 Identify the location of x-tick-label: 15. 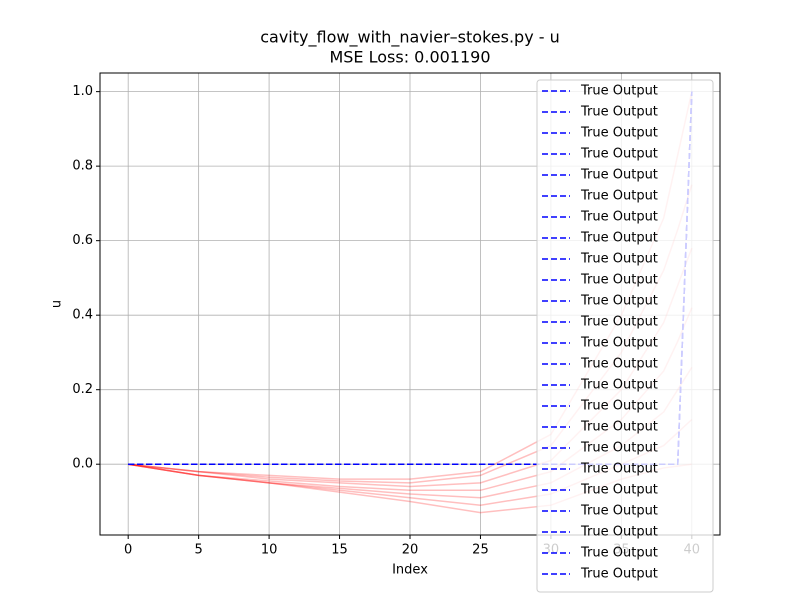
(339, 550).